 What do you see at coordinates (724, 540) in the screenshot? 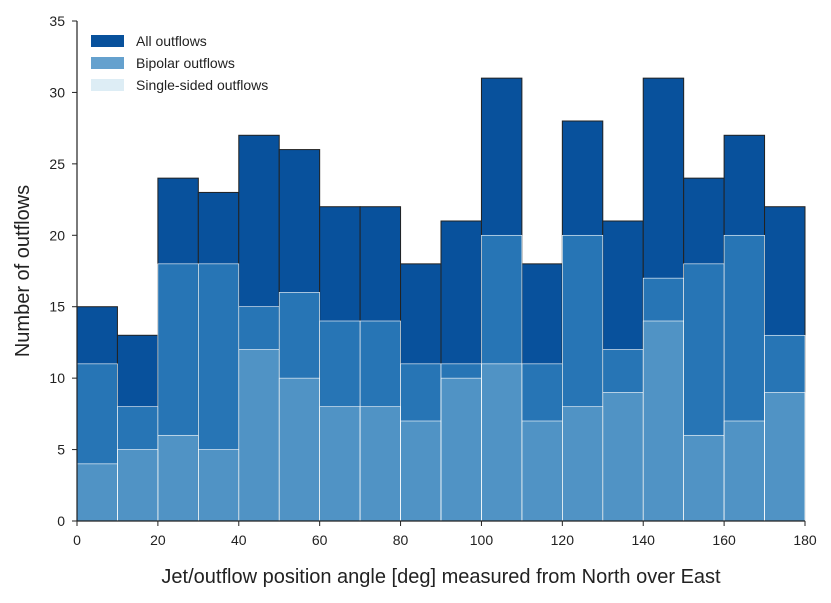
I see `x-tick-label: 160` at bounding box center [724, 540].